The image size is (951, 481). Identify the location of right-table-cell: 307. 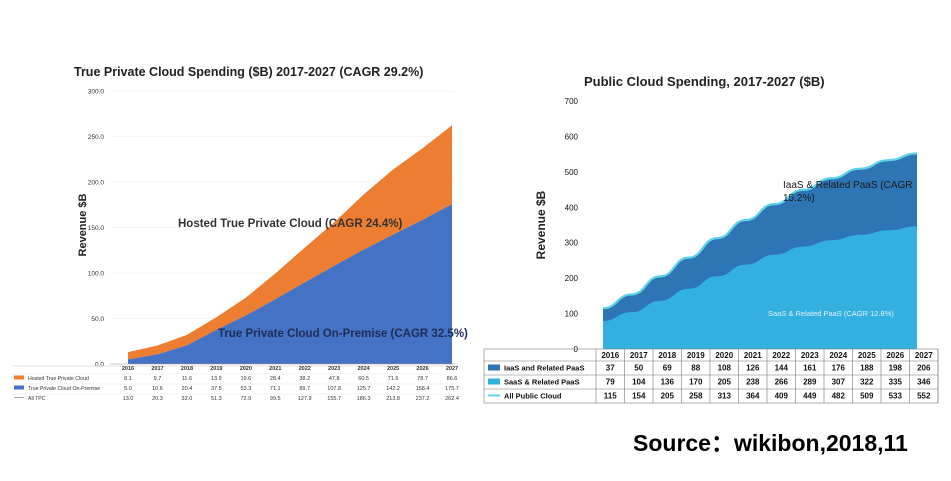
(839, 382).